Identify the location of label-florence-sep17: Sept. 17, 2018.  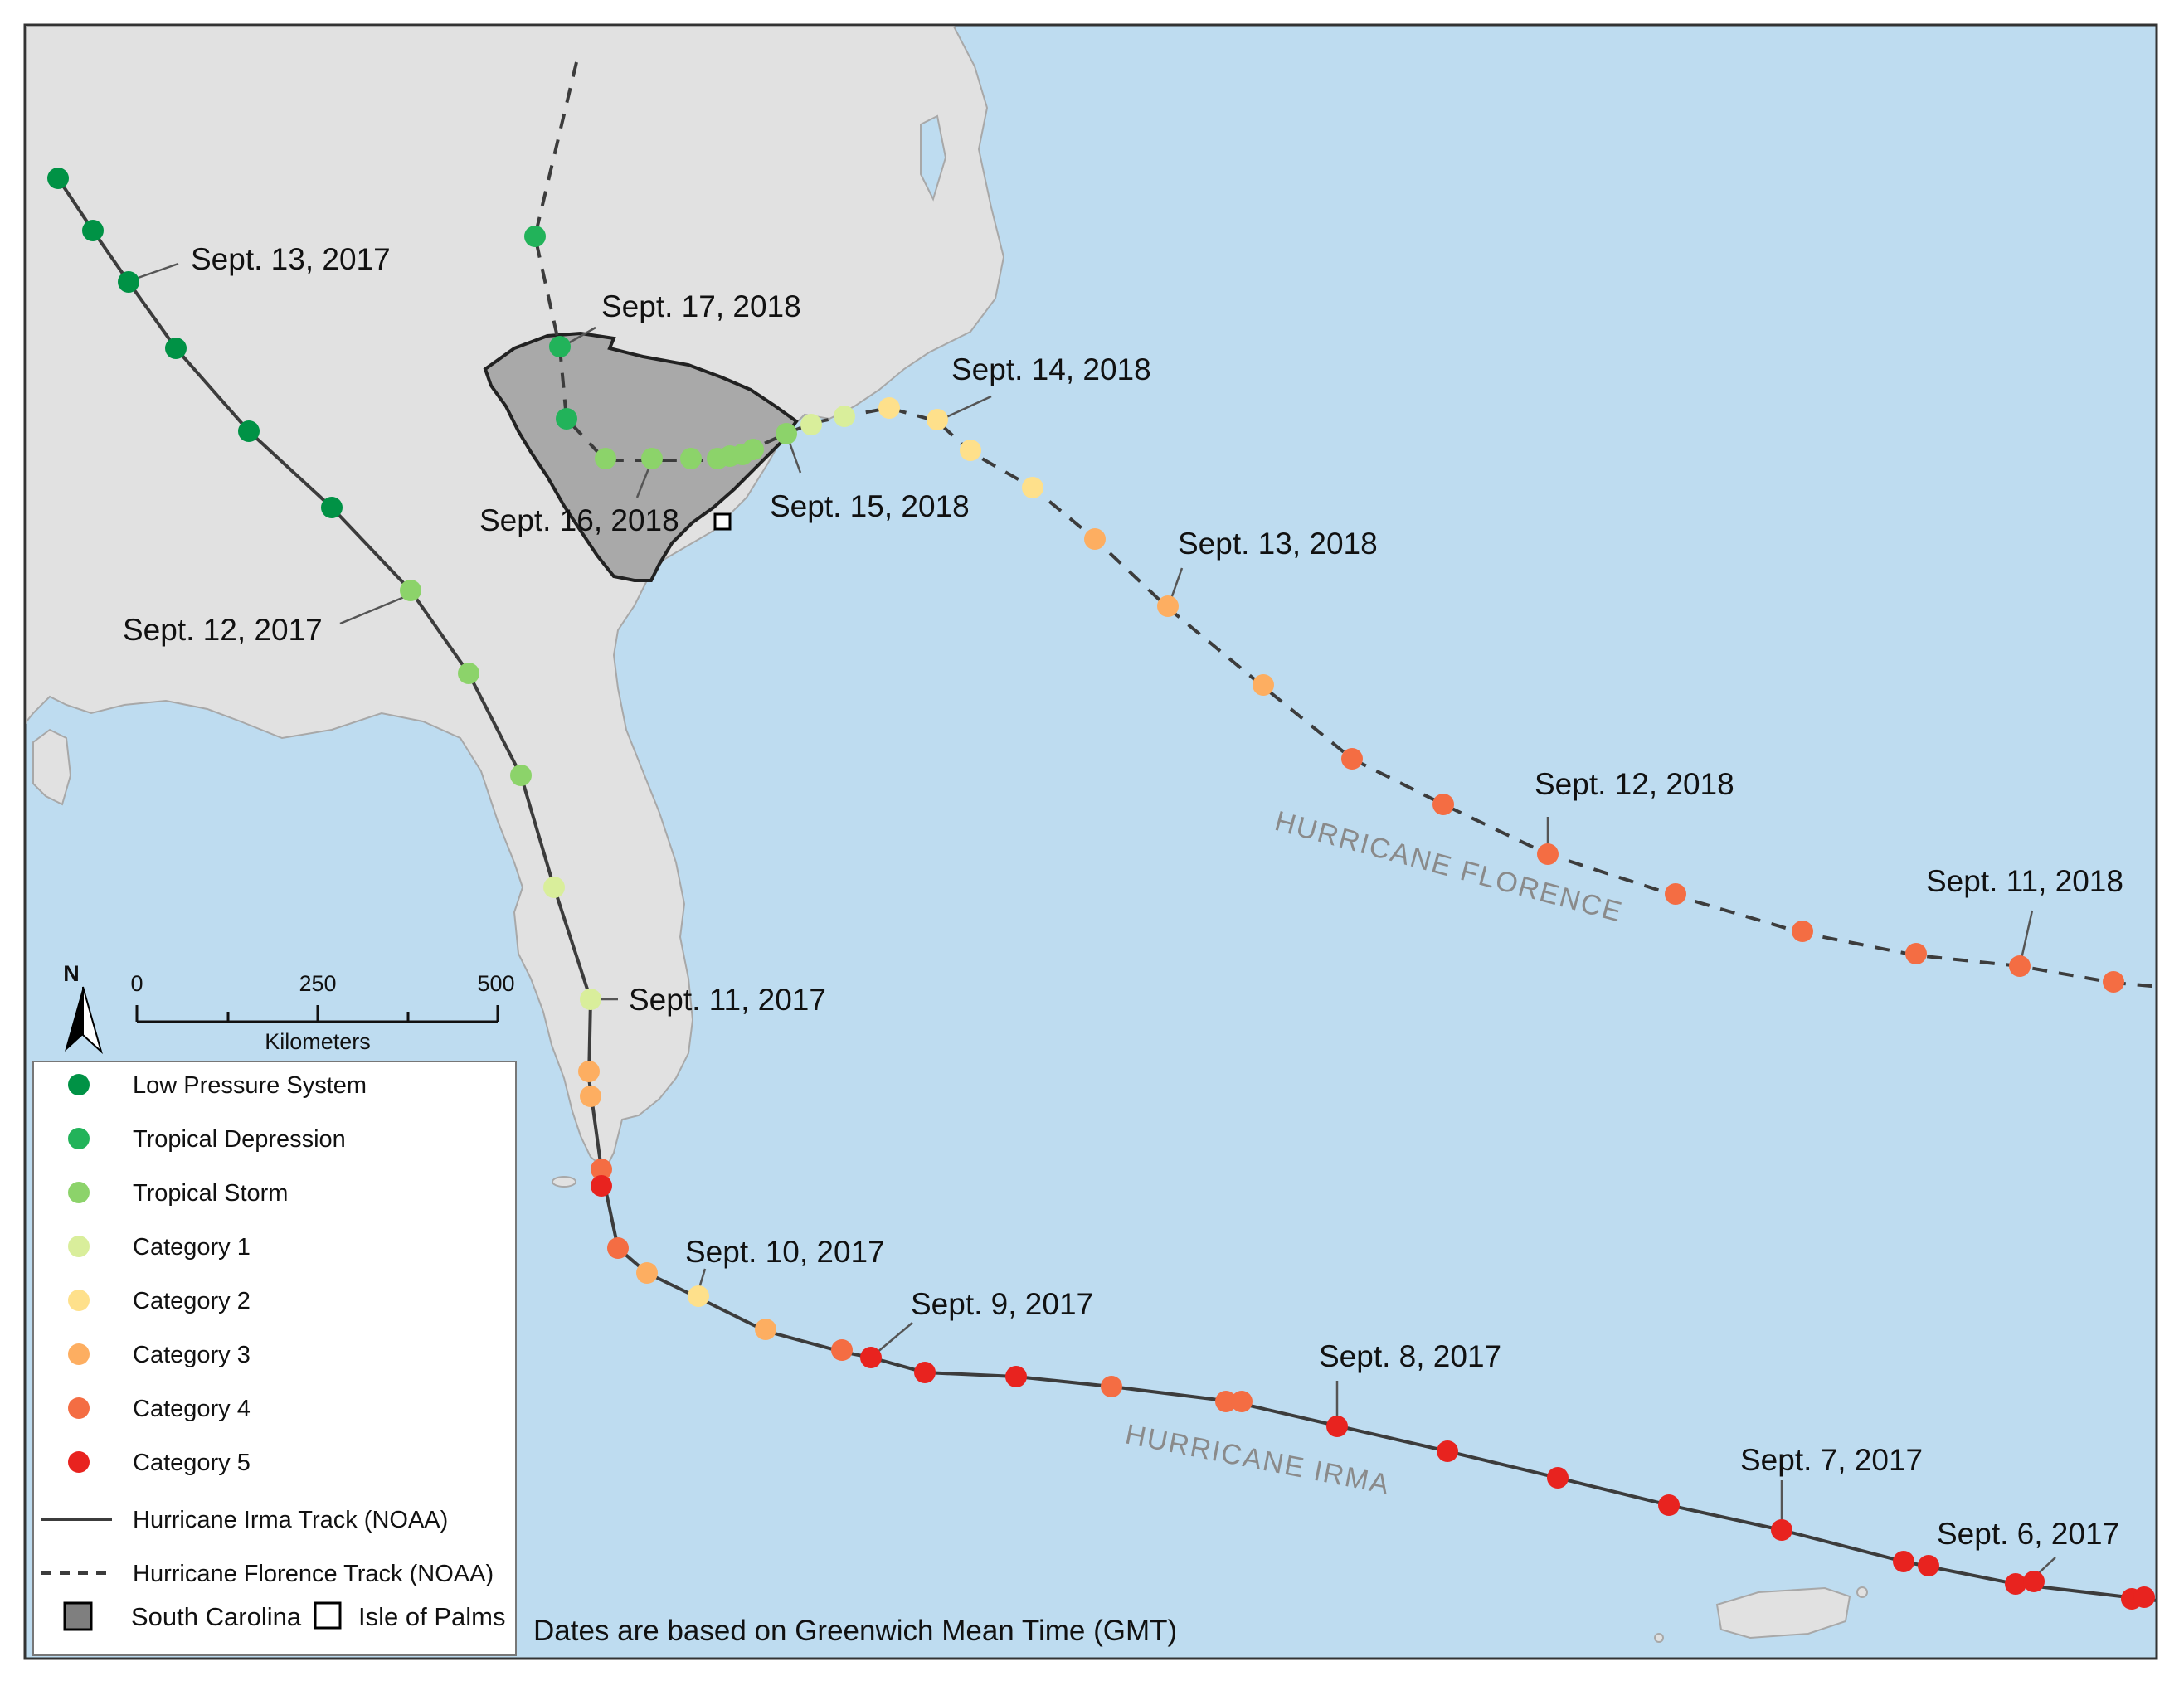
(701, 306).